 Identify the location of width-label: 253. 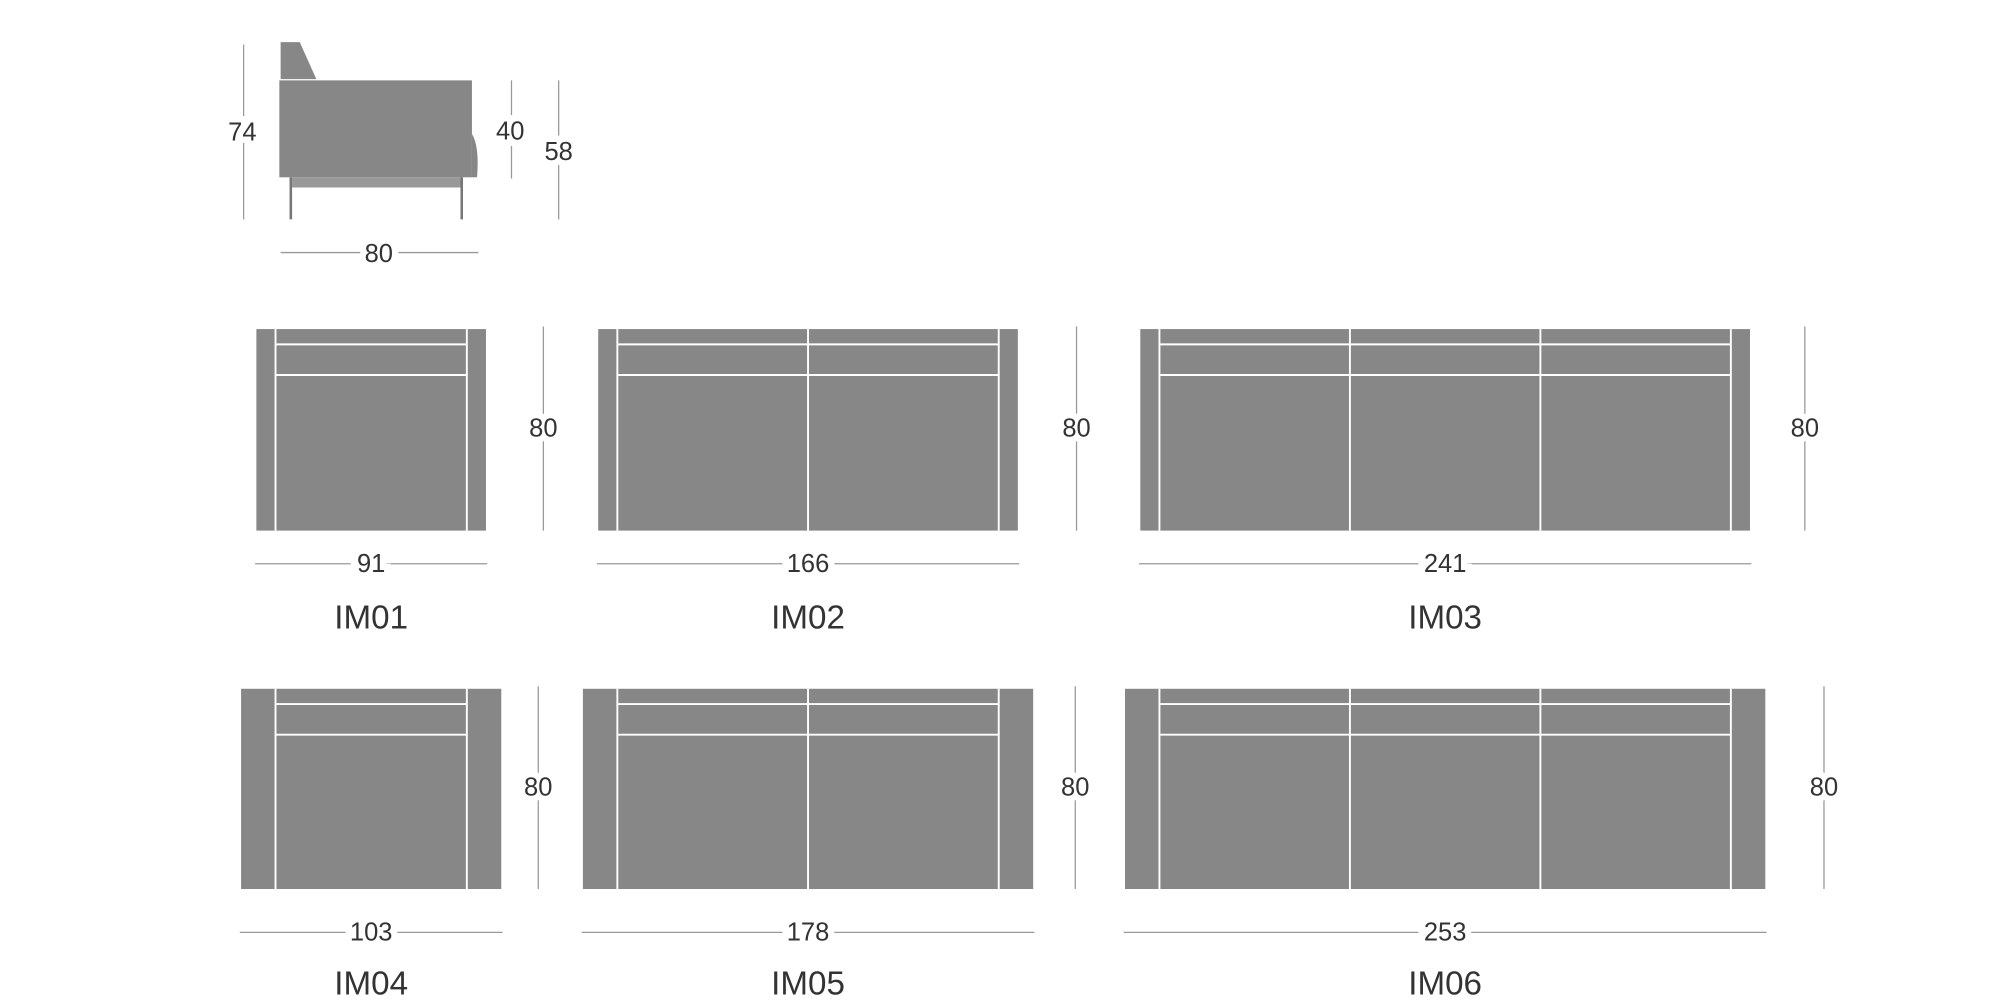
(1445, 932).